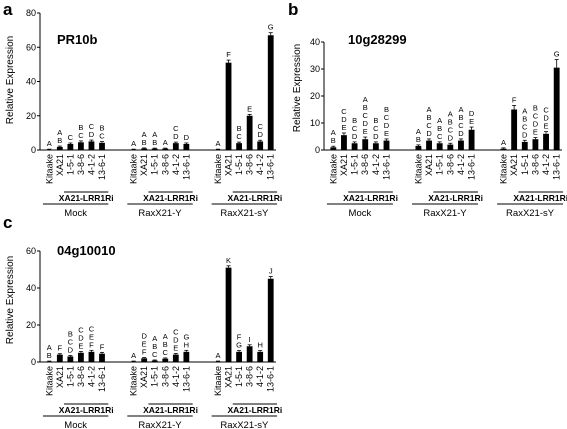  I want to click on significance-letter: J, so click(271, 271).